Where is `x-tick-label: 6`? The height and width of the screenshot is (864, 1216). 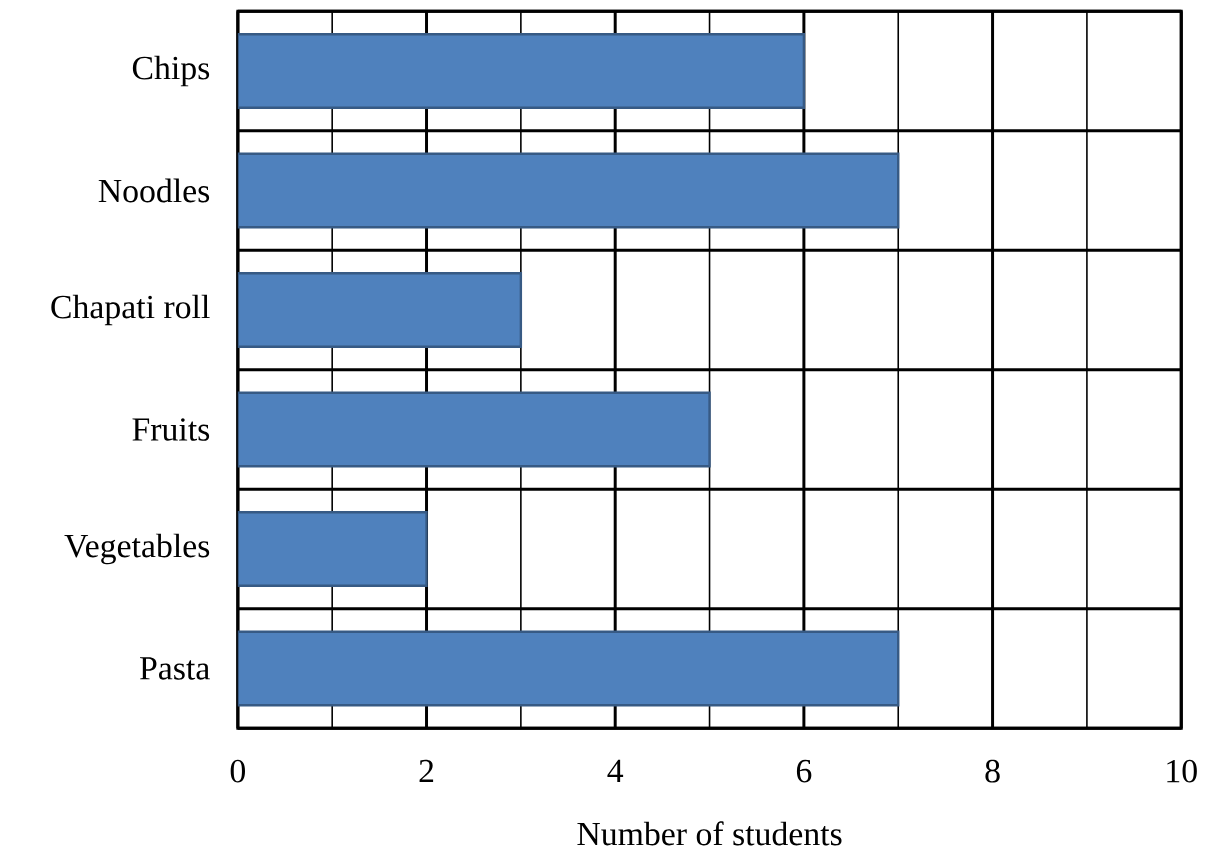 x-tick-label: 6 is located at coordinates (804, 771).